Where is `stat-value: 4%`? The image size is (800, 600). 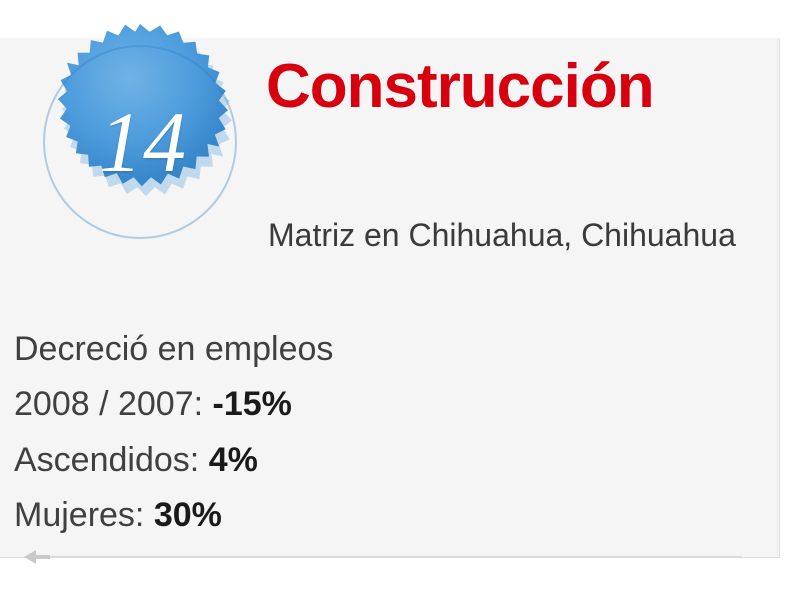 stat-value: 4% is located at coordinates (233, 459).